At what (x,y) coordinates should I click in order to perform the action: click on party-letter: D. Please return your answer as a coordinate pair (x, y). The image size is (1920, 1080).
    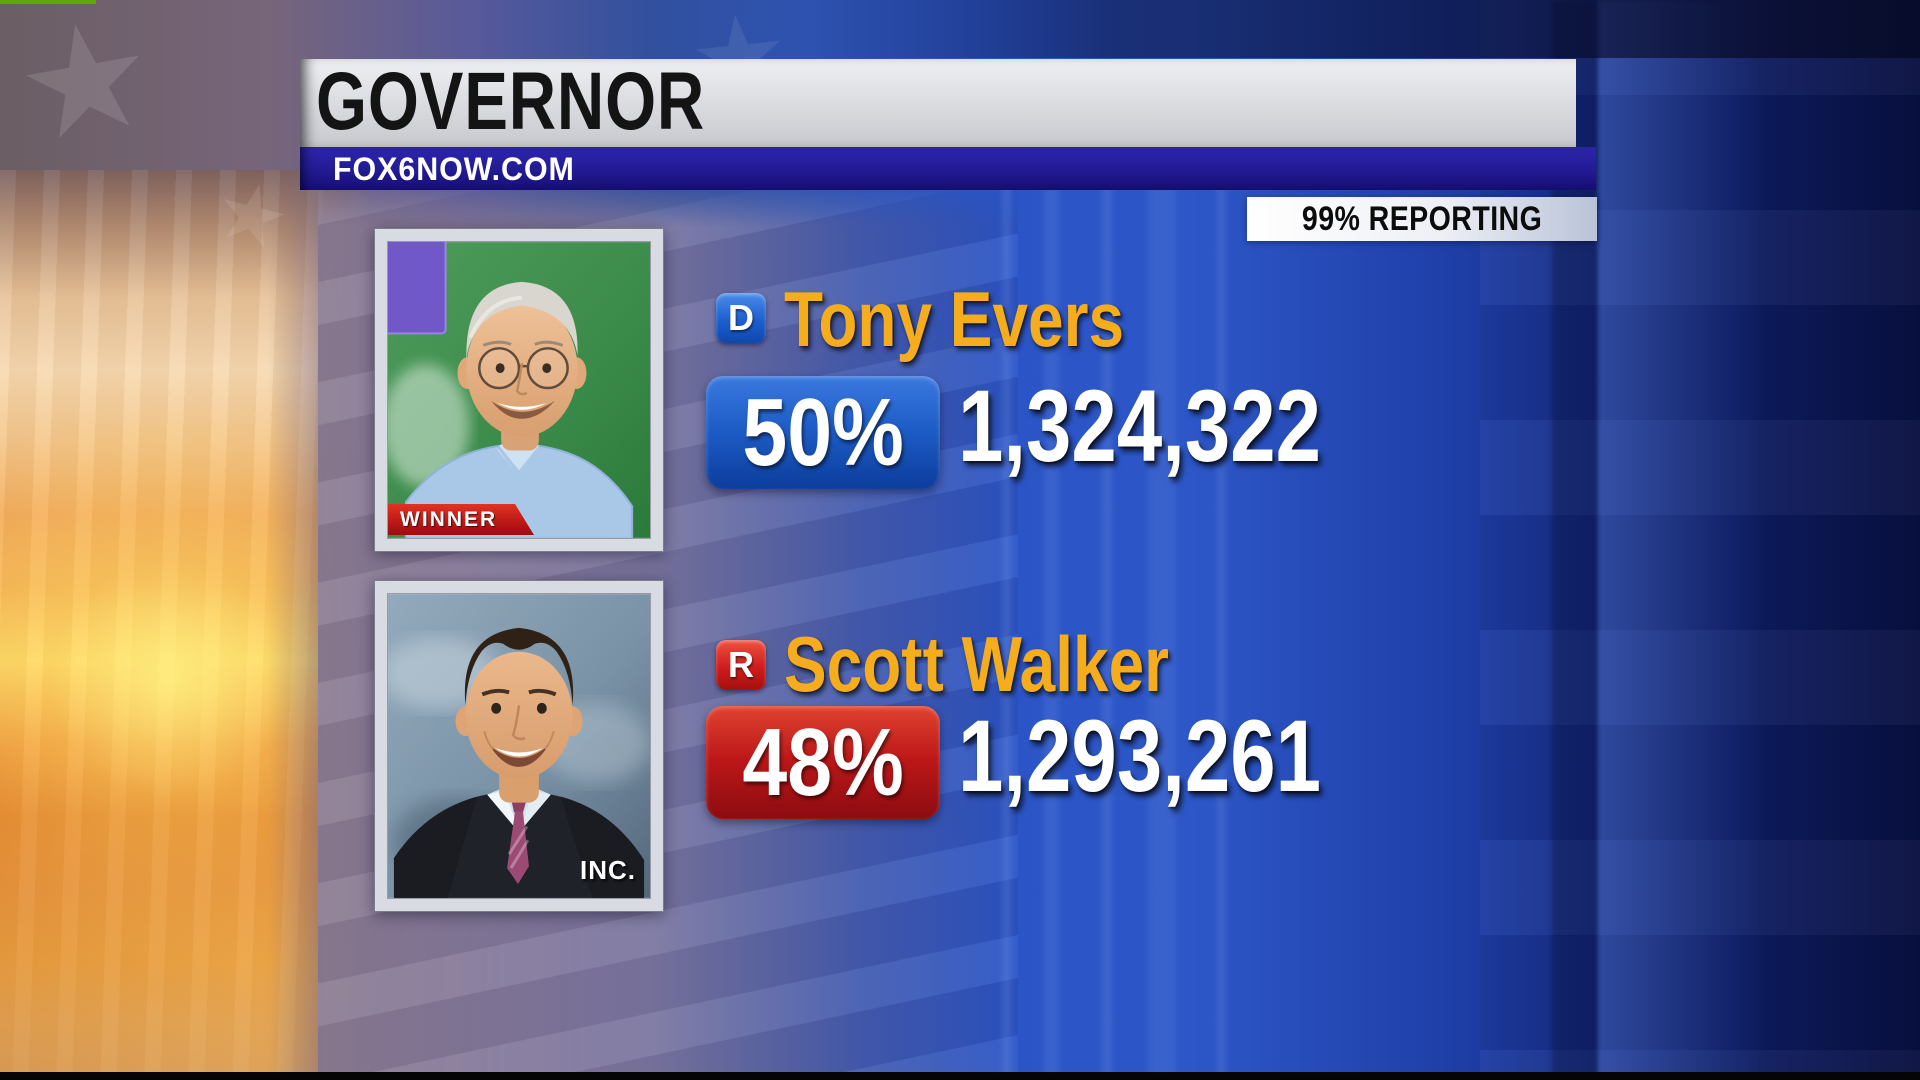
    Looking at the image, I should click on (741, 317).